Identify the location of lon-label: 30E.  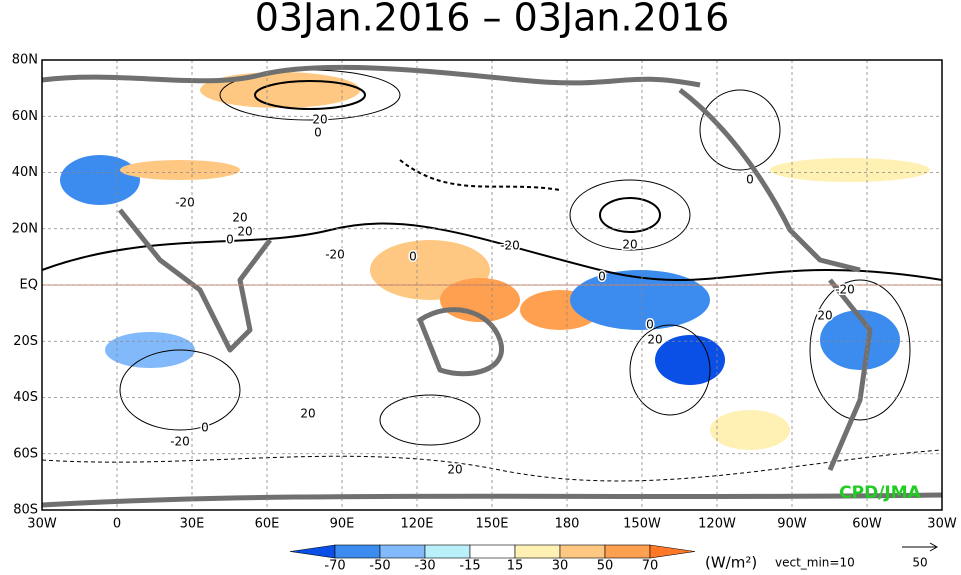
(192, 524).